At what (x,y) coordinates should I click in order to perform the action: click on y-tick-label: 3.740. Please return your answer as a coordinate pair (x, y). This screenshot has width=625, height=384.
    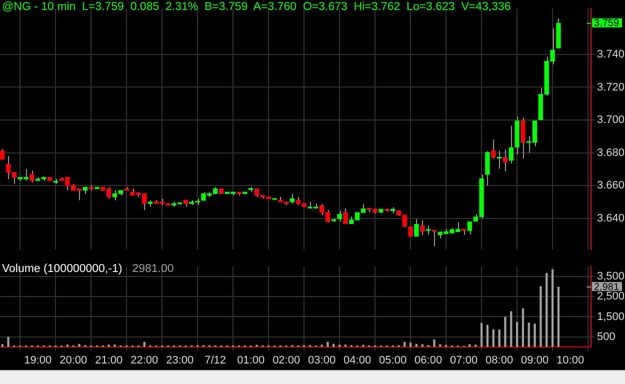
    Looking at the image, I should click on (611, 54).